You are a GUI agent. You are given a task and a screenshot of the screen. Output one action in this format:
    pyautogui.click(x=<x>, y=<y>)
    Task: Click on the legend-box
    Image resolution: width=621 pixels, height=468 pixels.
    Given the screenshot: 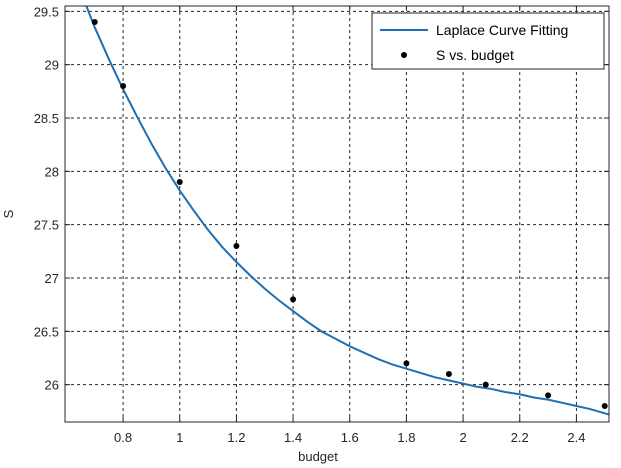 What is the action you would take?
    pyautogui.click(x=488, y=41)
    